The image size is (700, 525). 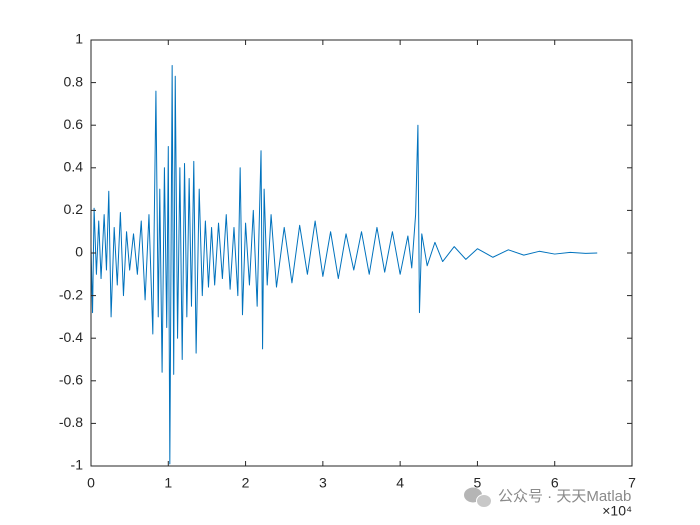 I want to click on x-tick-label: 1, so click(x=168, y=483).